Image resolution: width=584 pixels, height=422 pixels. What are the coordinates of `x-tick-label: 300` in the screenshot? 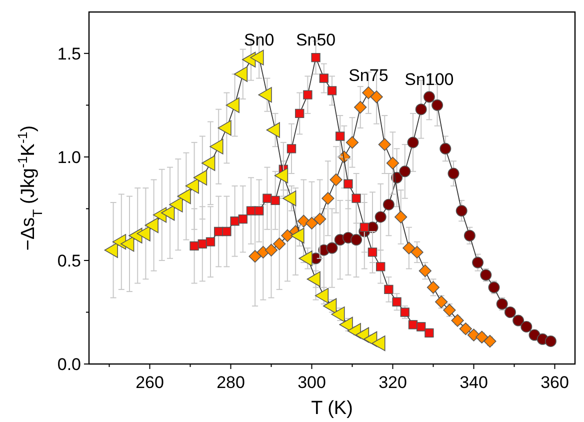 It's located at (312, 382).